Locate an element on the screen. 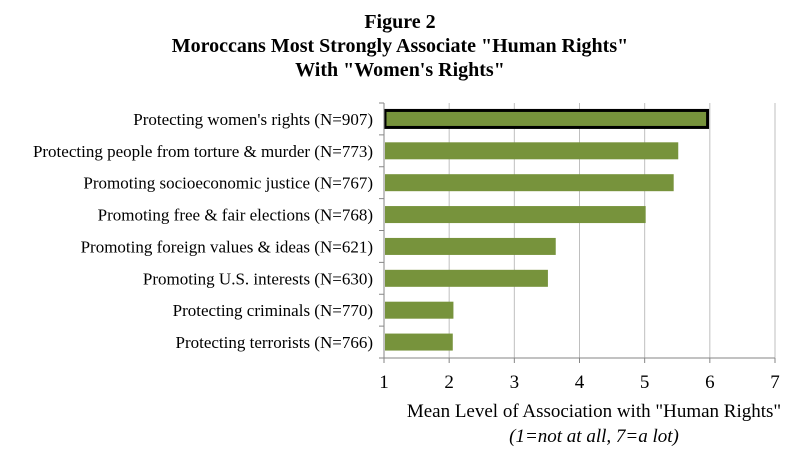 This screenshot has width=800, height=466. category-label: Promoting foreign values & ideas (N=621) is located at coordinates (227, 246).